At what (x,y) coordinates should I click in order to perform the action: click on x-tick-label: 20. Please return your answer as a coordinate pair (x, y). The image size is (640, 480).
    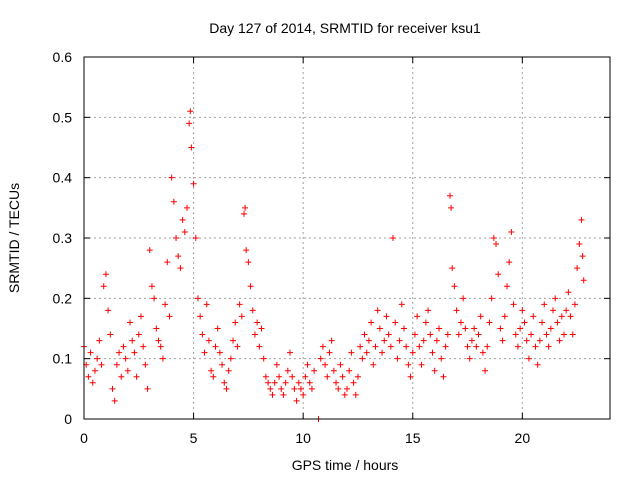
    Looking at the image, I should click on (523, 438).